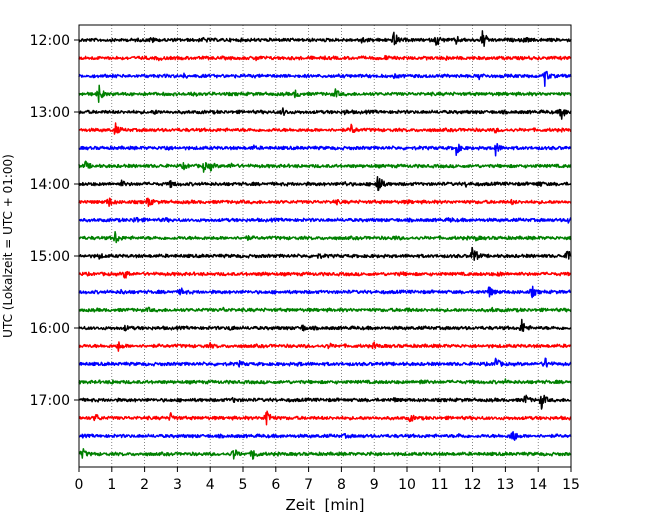 This screenshot has width=650, height=520. Describe the element at coordinates (50, 401) in the screenshot. I see `y-tick-label: 17:00` at that location.